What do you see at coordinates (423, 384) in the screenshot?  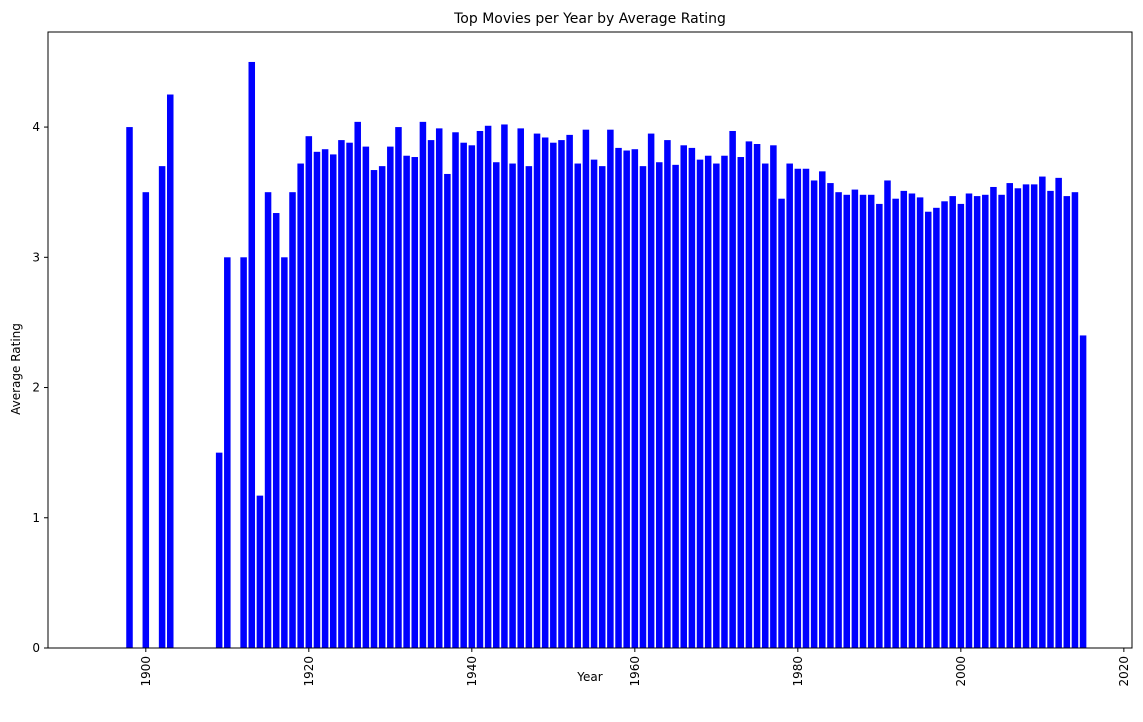 I see `bar-1934` at bounding box center [423, 384].